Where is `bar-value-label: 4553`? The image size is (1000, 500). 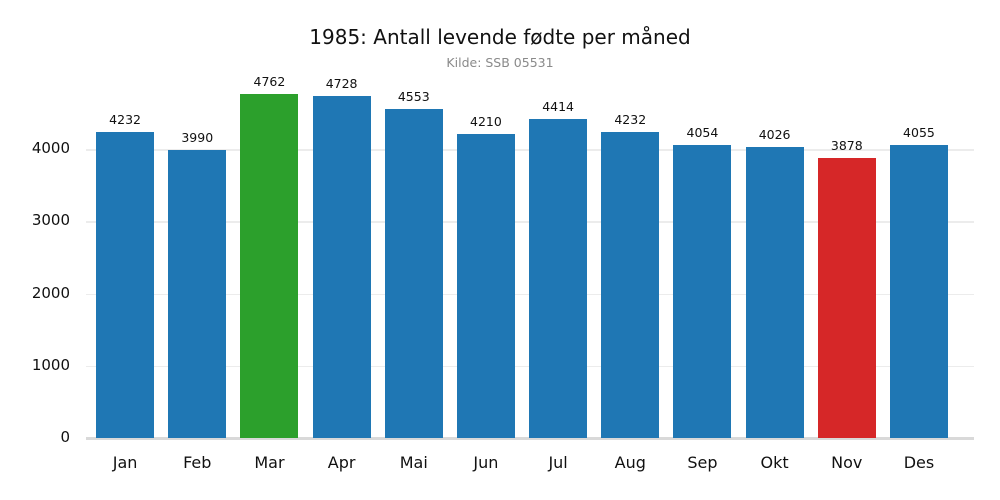 bar-value-label: 4553 is located at coordinates (413, 97).